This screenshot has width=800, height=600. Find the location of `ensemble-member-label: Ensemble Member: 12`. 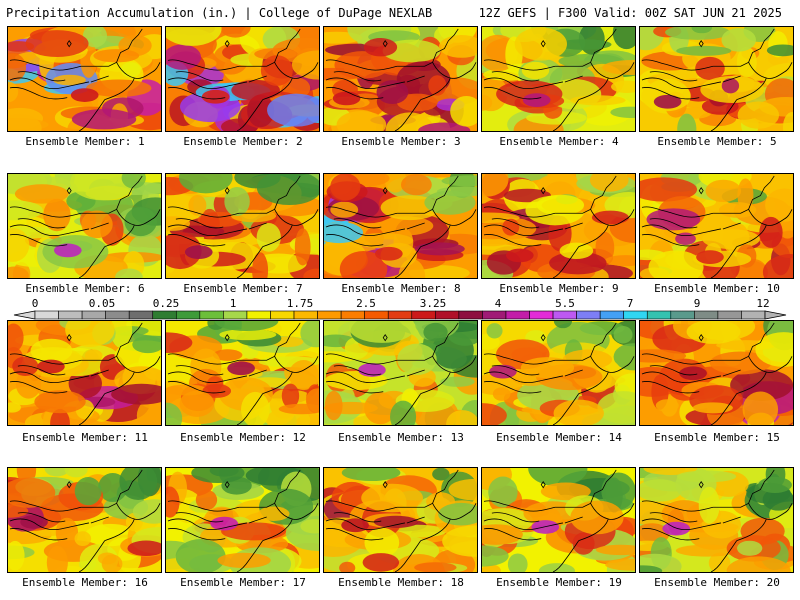

ensemble-member-label: Ensemble Member: 12 is located at coordinates (243, 437).